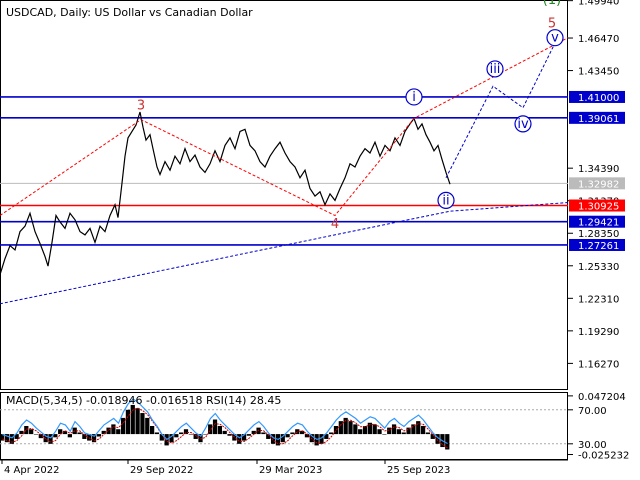 The height and width of the screenshot is (480, 640). What do you see at coordinates (598, 299) in the screenshot?
I see `price-tick-label: 1.22310` at bounding box center [598, 299].